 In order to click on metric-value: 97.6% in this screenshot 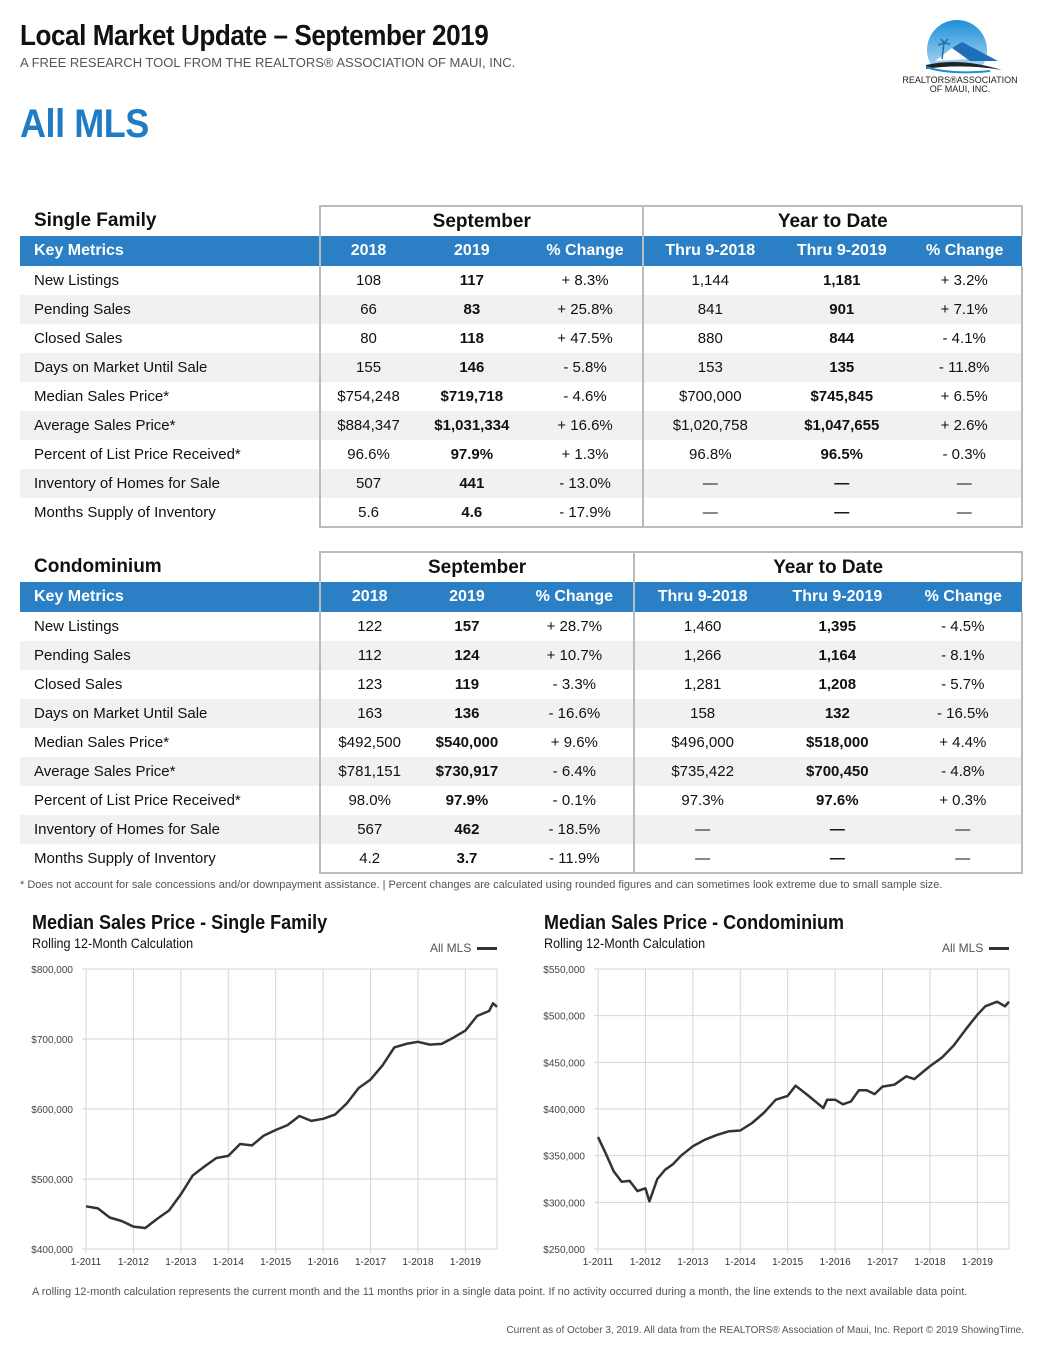, I will do `click(837, 800)`.